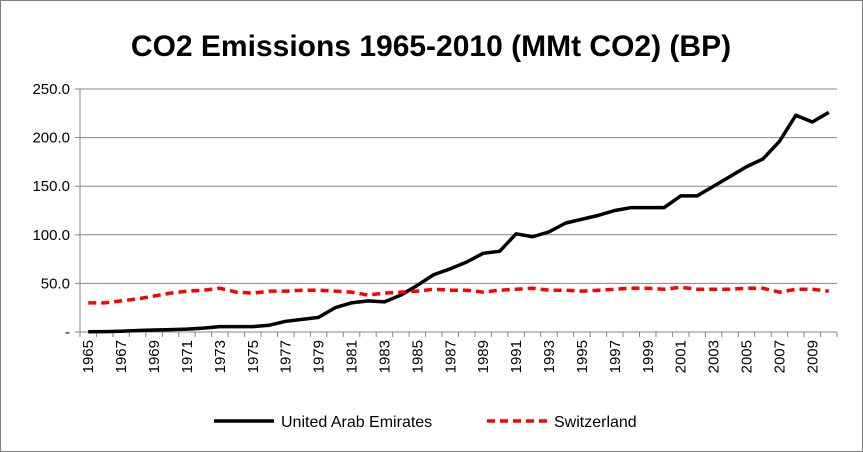 The height and width of the screenshot is (452, 863). I want to click on series-line-switzerland, so click(458, 295).